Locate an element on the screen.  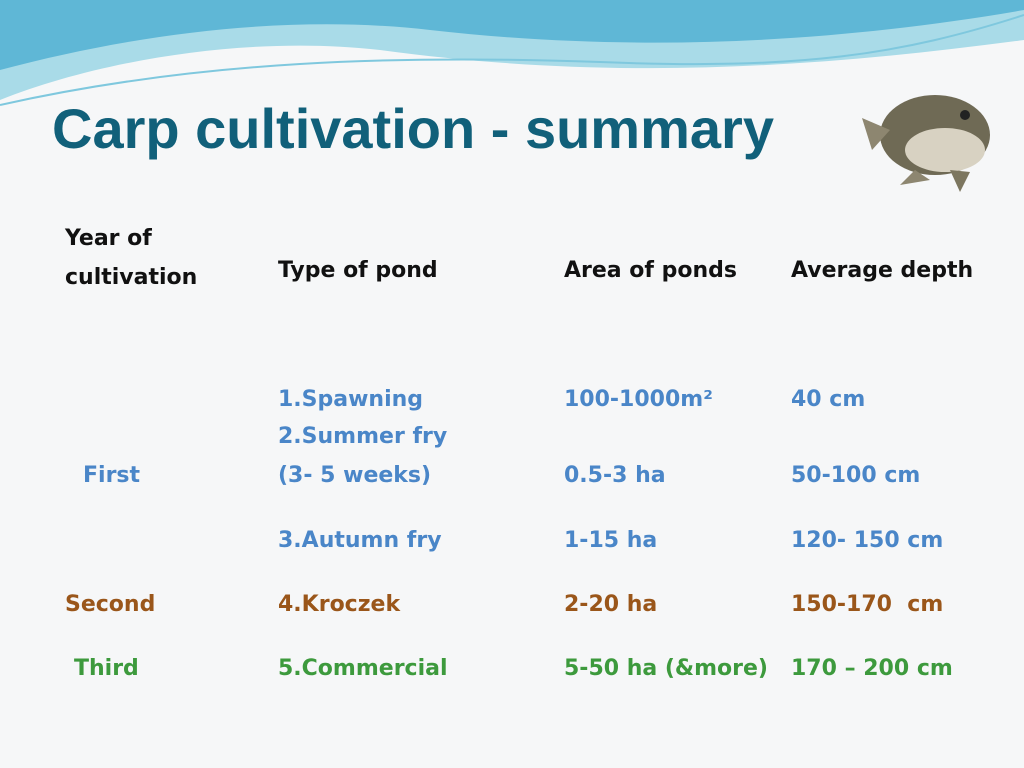
title: Carp cultivation - summary is located at coordinates (413, 128).